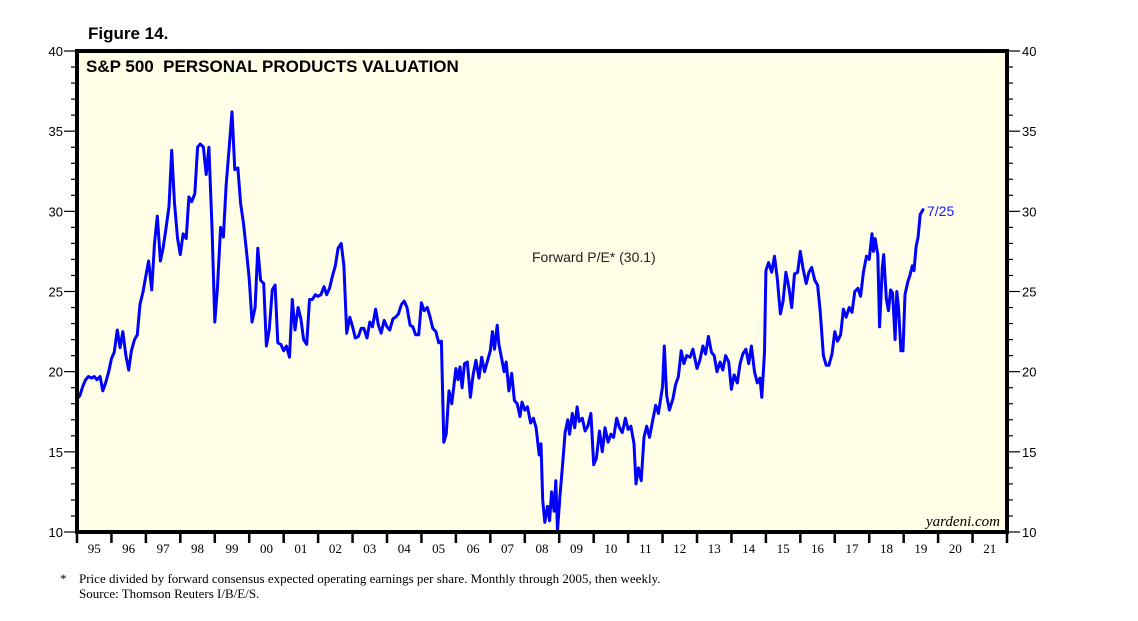  What do you see at coordinates (962, 522) in the screenshot?
I see `watermark: yardeni.com` at bounding box center [962, 522].